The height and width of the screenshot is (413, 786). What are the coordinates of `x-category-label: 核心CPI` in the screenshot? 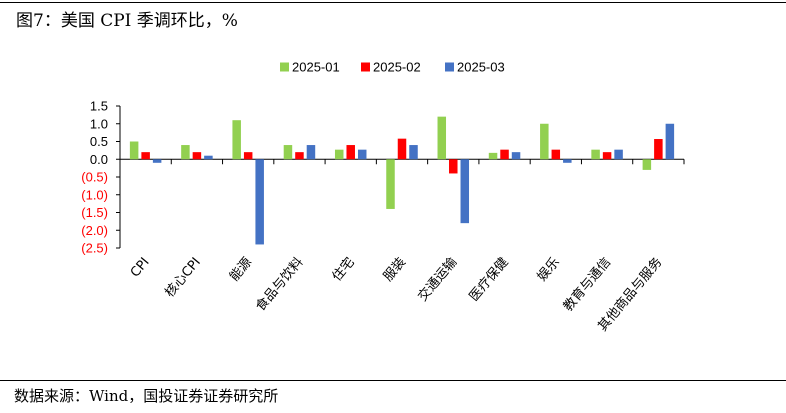 It's located at (183, 277).